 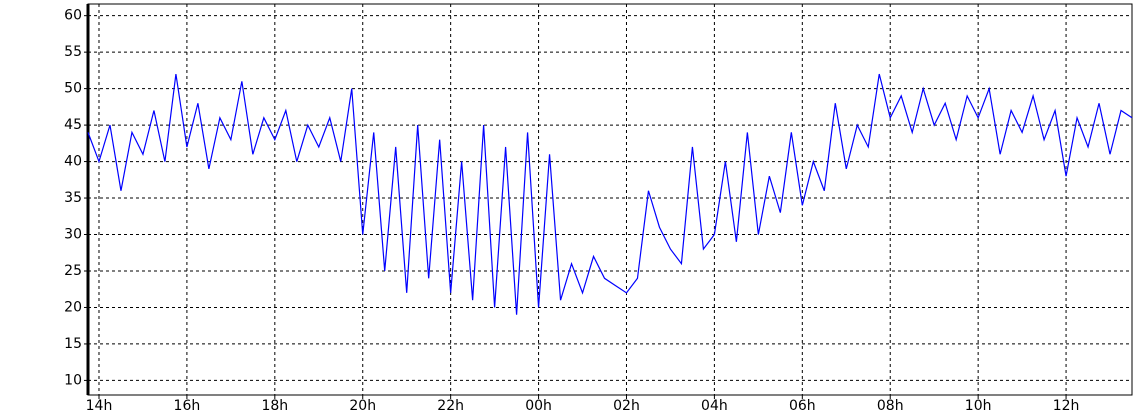 What do you see at coordinates (73, 235) in the screenshot?
I see `y-tick-label: 30` at bounding box center [73, 235].